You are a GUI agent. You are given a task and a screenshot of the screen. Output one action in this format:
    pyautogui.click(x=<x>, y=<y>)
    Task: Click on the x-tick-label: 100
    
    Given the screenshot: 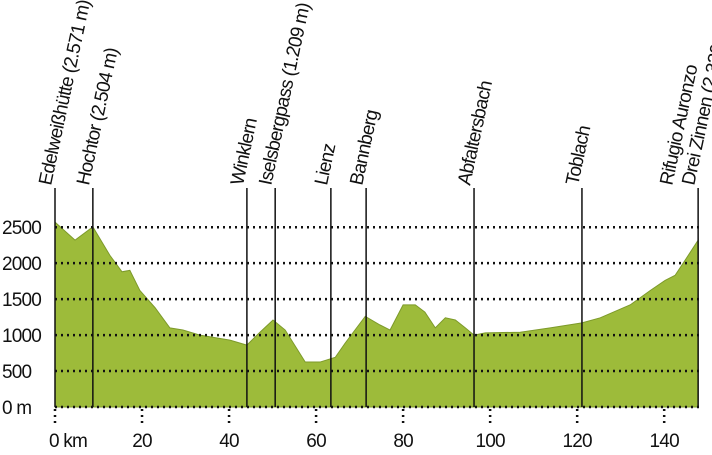 What is the action you would take?
    pyautogui.click(x=490, y=441)
    